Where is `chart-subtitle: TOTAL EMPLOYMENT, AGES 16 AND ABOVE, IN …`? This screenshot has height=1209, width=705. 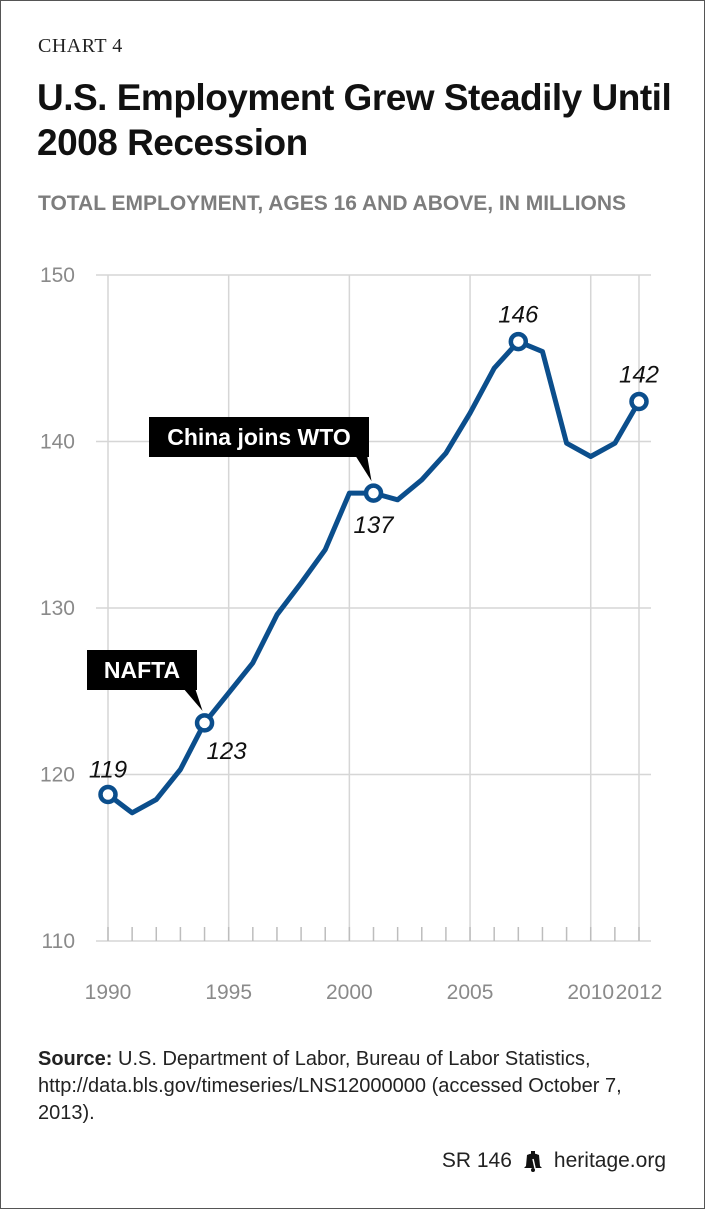
chart-subtitle: TOTAL EMPLOYMENT, AGES 16 AND ABOVE, IN … is located at coordinates (332, 203).